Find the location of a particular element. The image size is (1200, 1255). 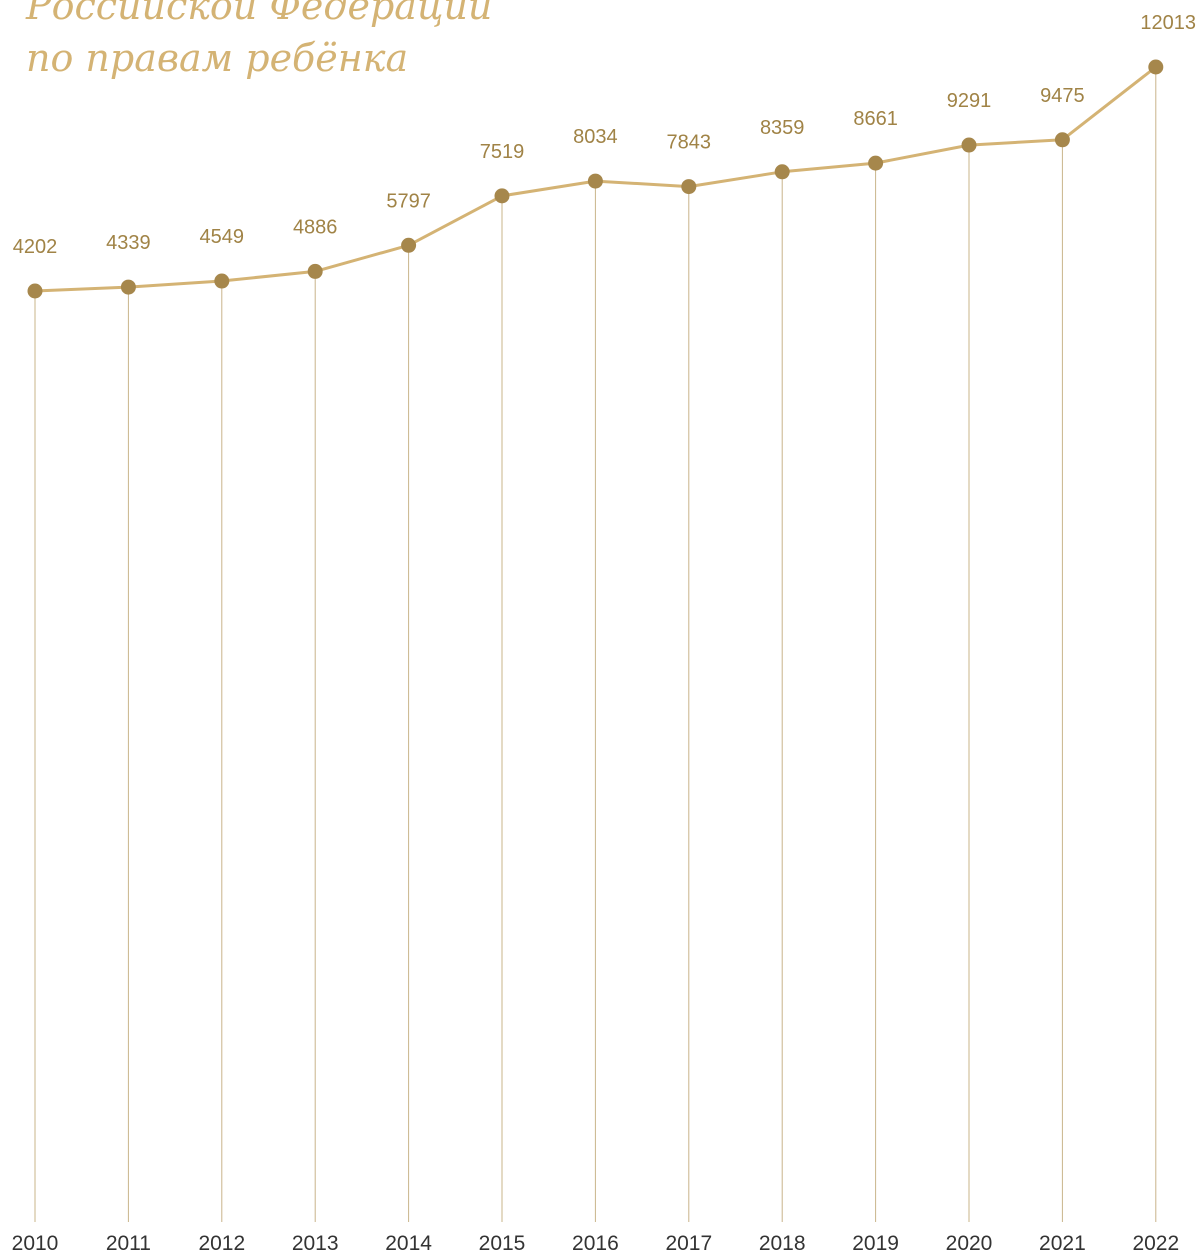

x-tick-label-2016: 2016 is located at coordinates (595, 1243).